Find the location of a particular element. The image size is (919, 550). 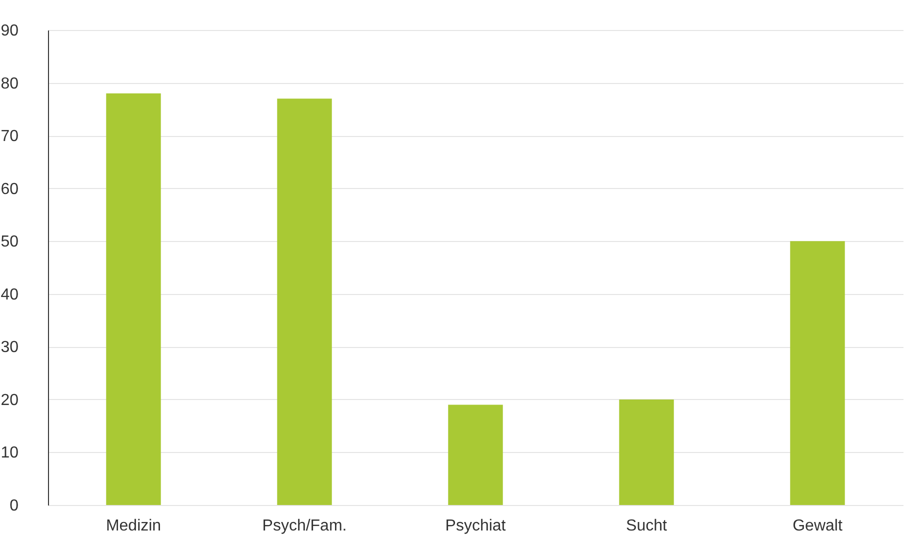

y-tick-label: 60 is located at coordinates (9, 189).